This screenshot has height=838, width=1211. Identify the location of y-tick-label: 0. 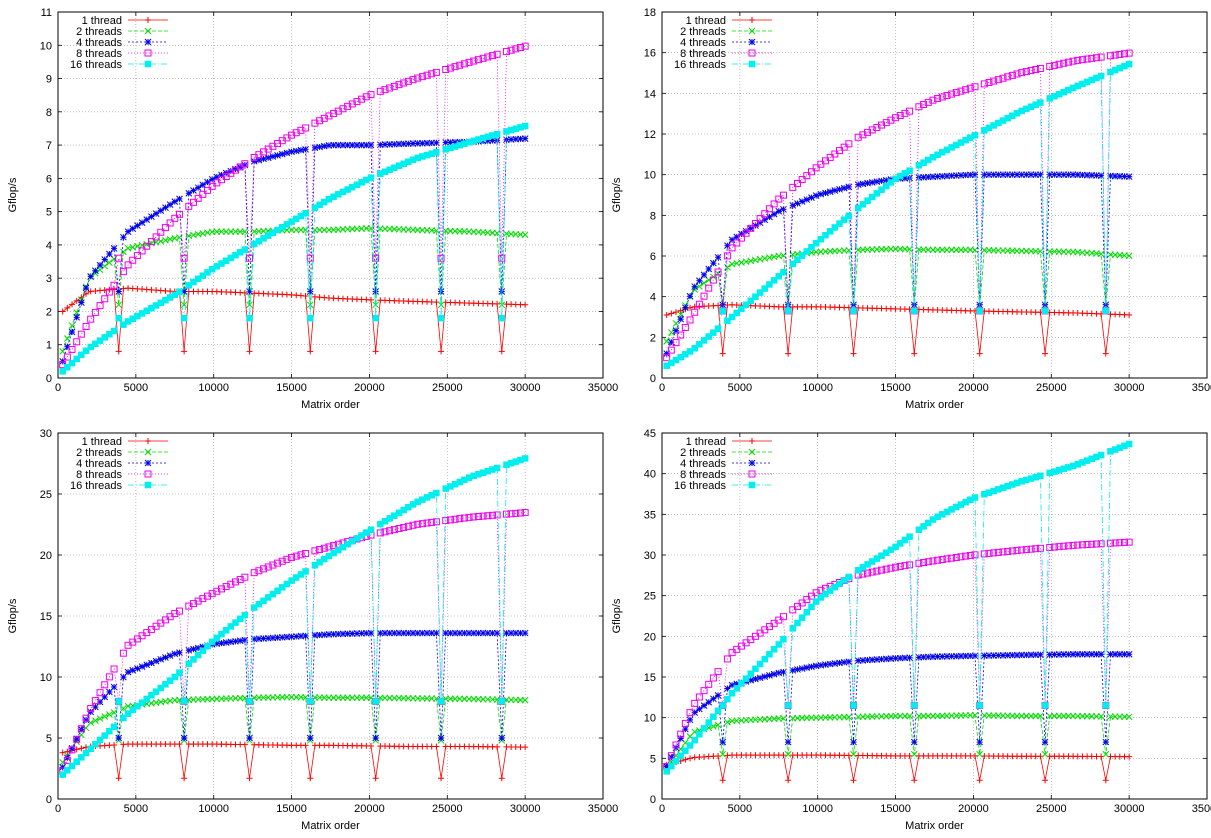
(653, 379).